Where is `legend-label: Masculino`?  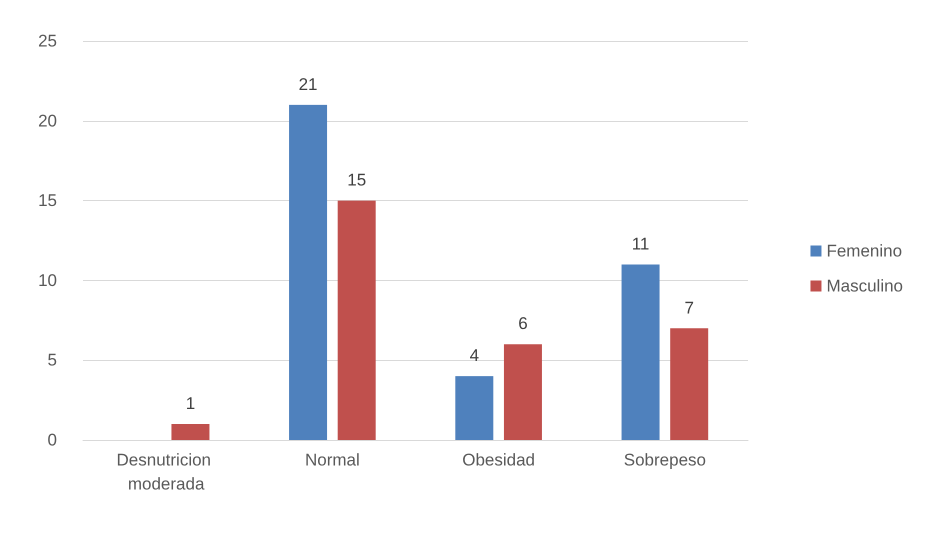
legend-label: Masculino is located at coordinates (865, 286).